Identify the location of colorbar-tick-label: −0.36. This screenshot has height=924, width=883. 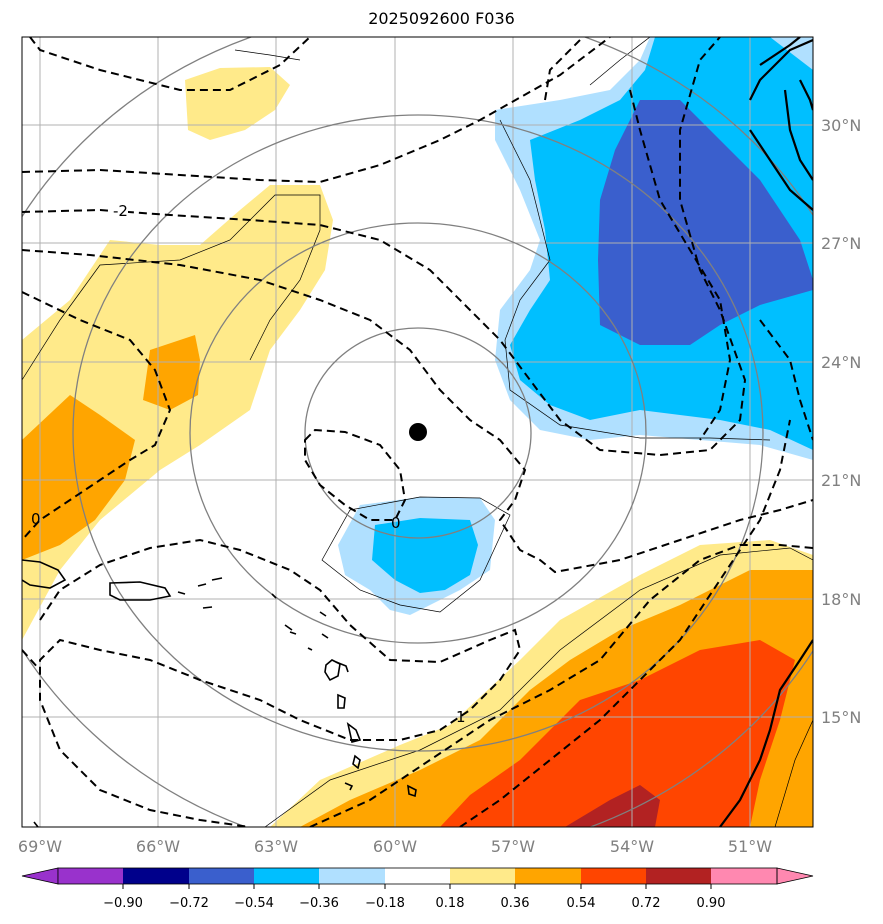
(319, 903).